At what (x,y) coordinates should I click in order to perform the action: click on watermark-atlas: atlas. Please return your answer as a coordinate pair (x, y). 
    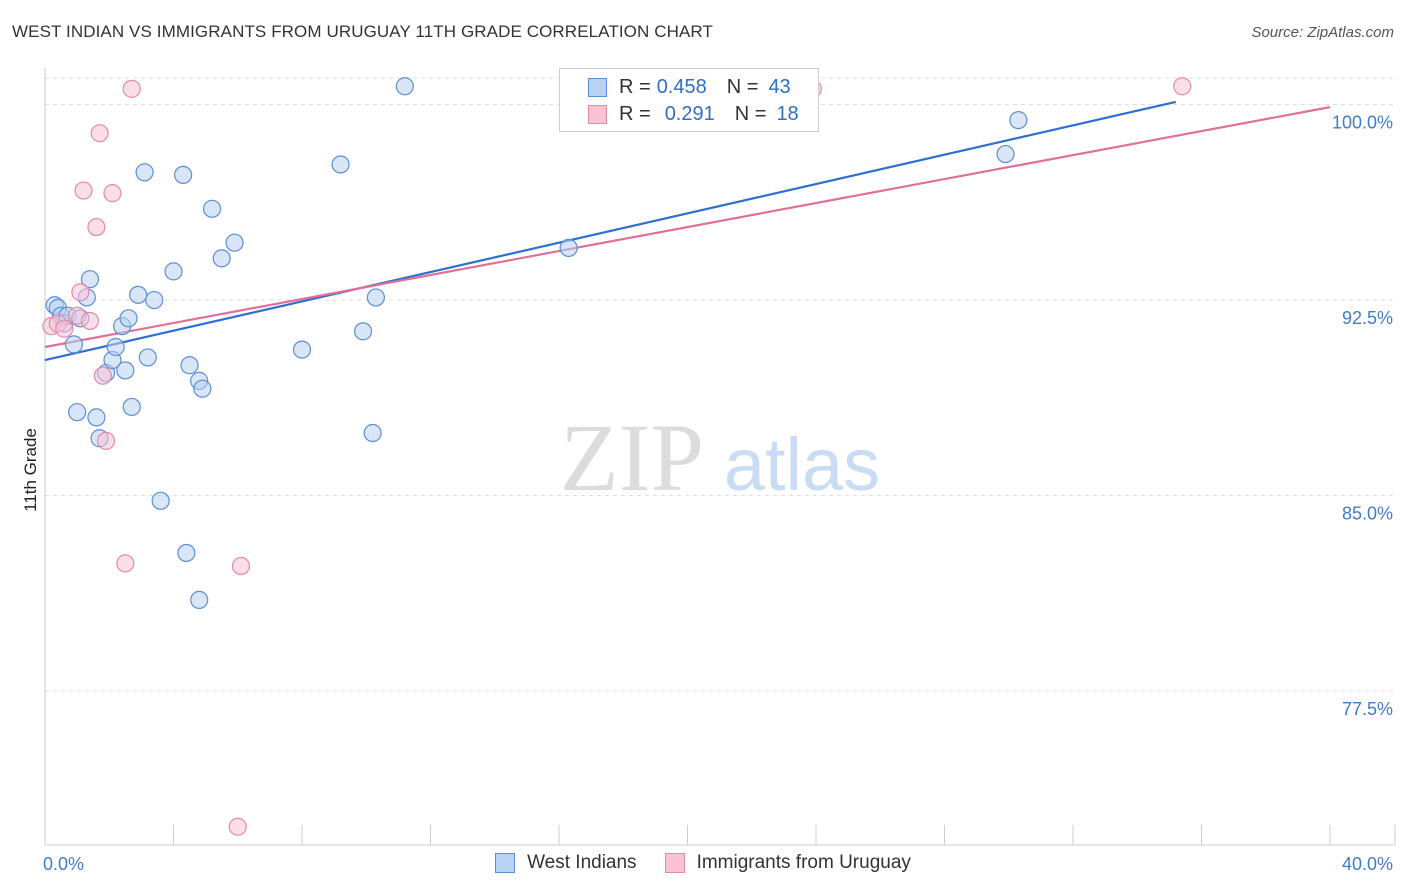
    Looking at the image, I should click on (802, 464).